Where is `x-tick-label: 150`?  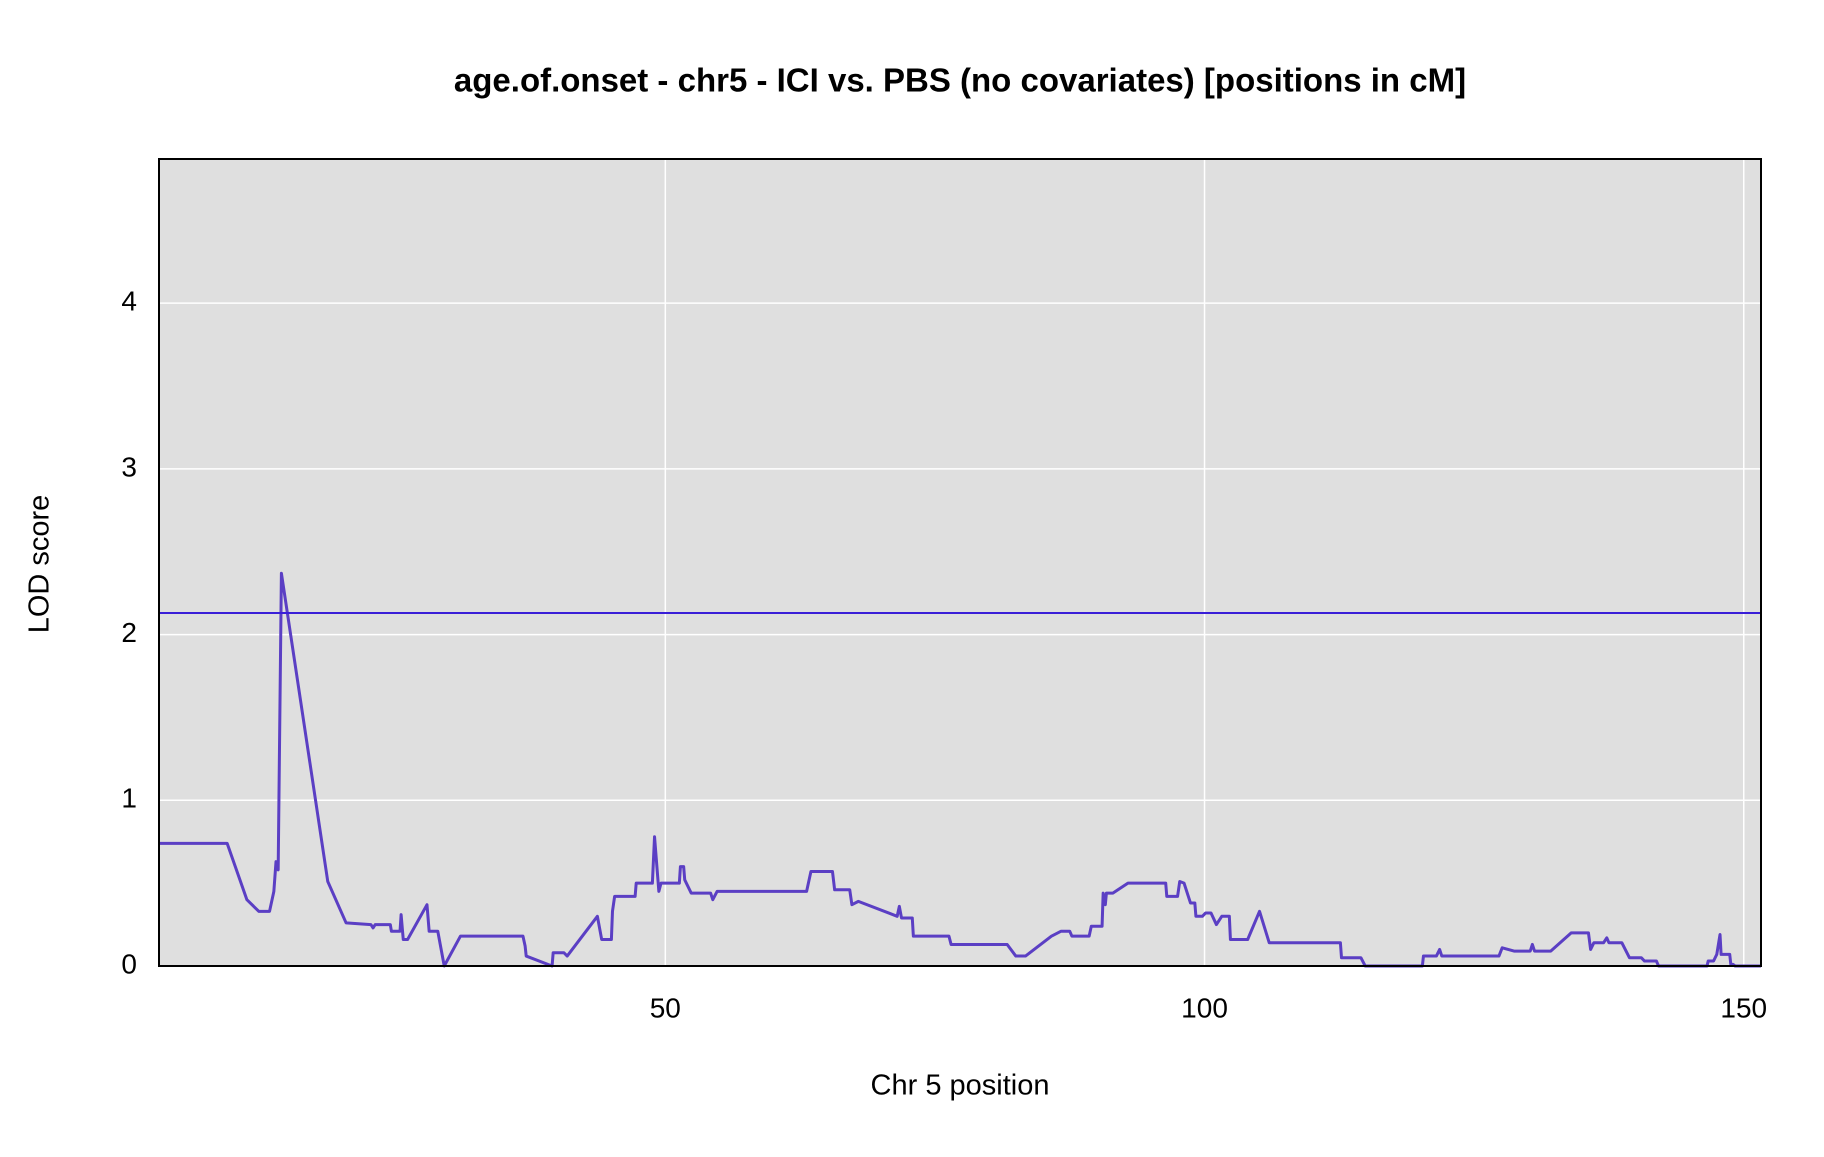
x-tick-label: 150 is located at coordinates (1743, 1007).